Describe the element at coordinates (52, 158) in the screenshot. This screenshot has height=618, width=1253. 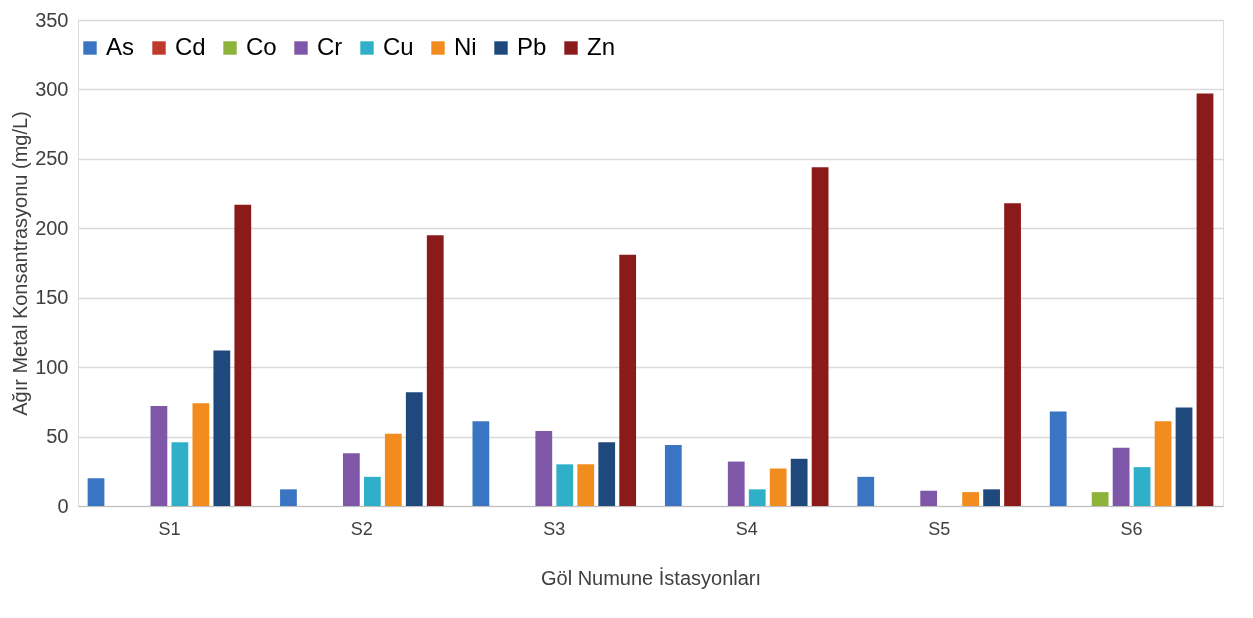
I see `y-tick-label: 250` at that location.